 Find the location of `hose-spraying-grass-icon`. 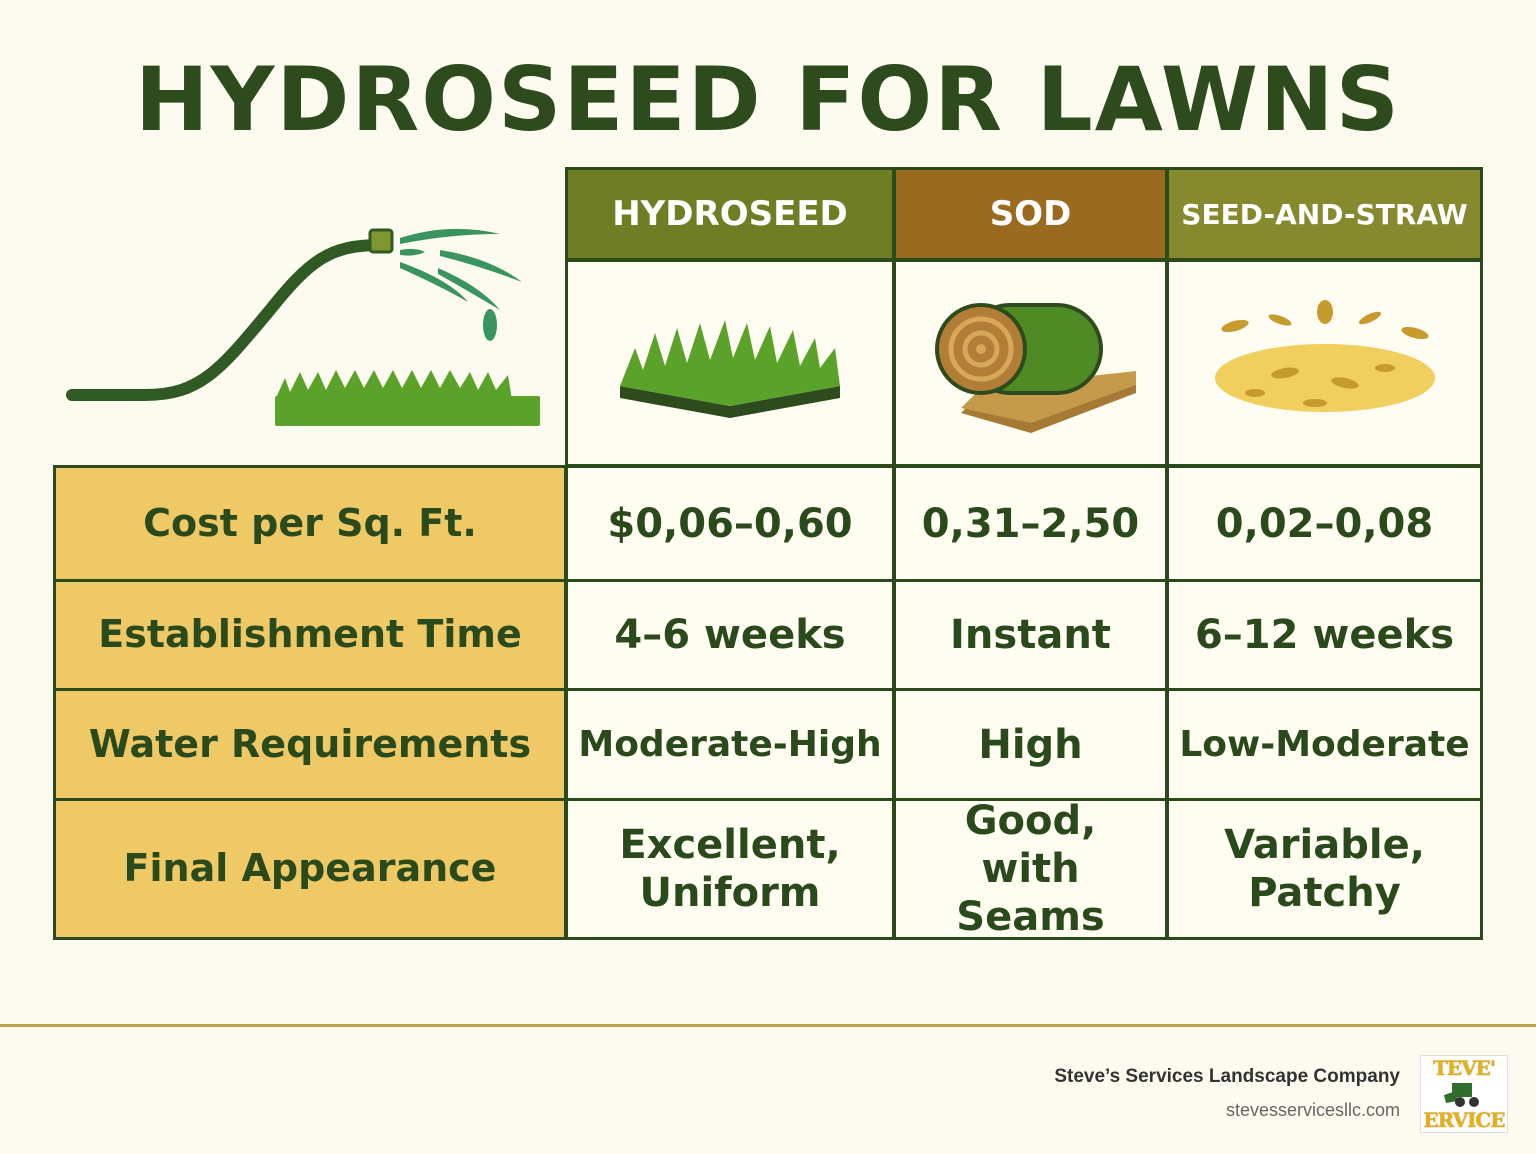

hose-spraying-grass-icon is located at coordinates (303, 327).